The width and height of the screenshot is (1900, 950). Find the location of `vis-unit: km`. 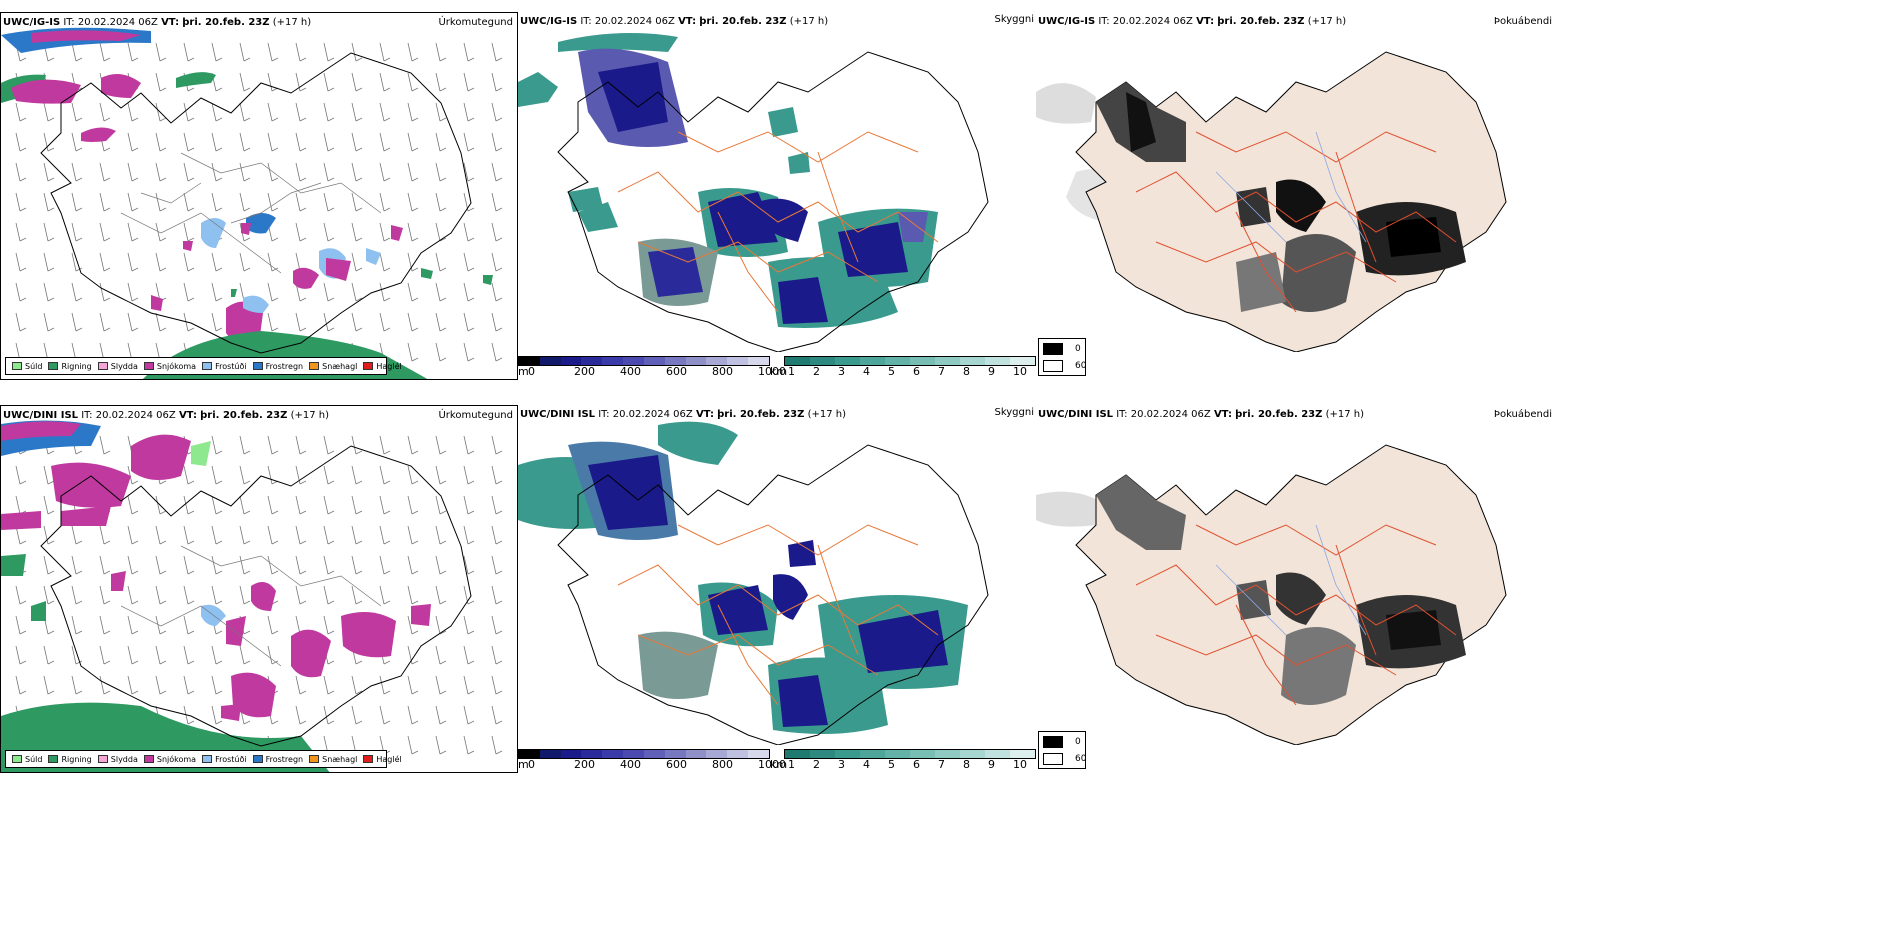

vis-unit: km is located at coordinates (779, 764).